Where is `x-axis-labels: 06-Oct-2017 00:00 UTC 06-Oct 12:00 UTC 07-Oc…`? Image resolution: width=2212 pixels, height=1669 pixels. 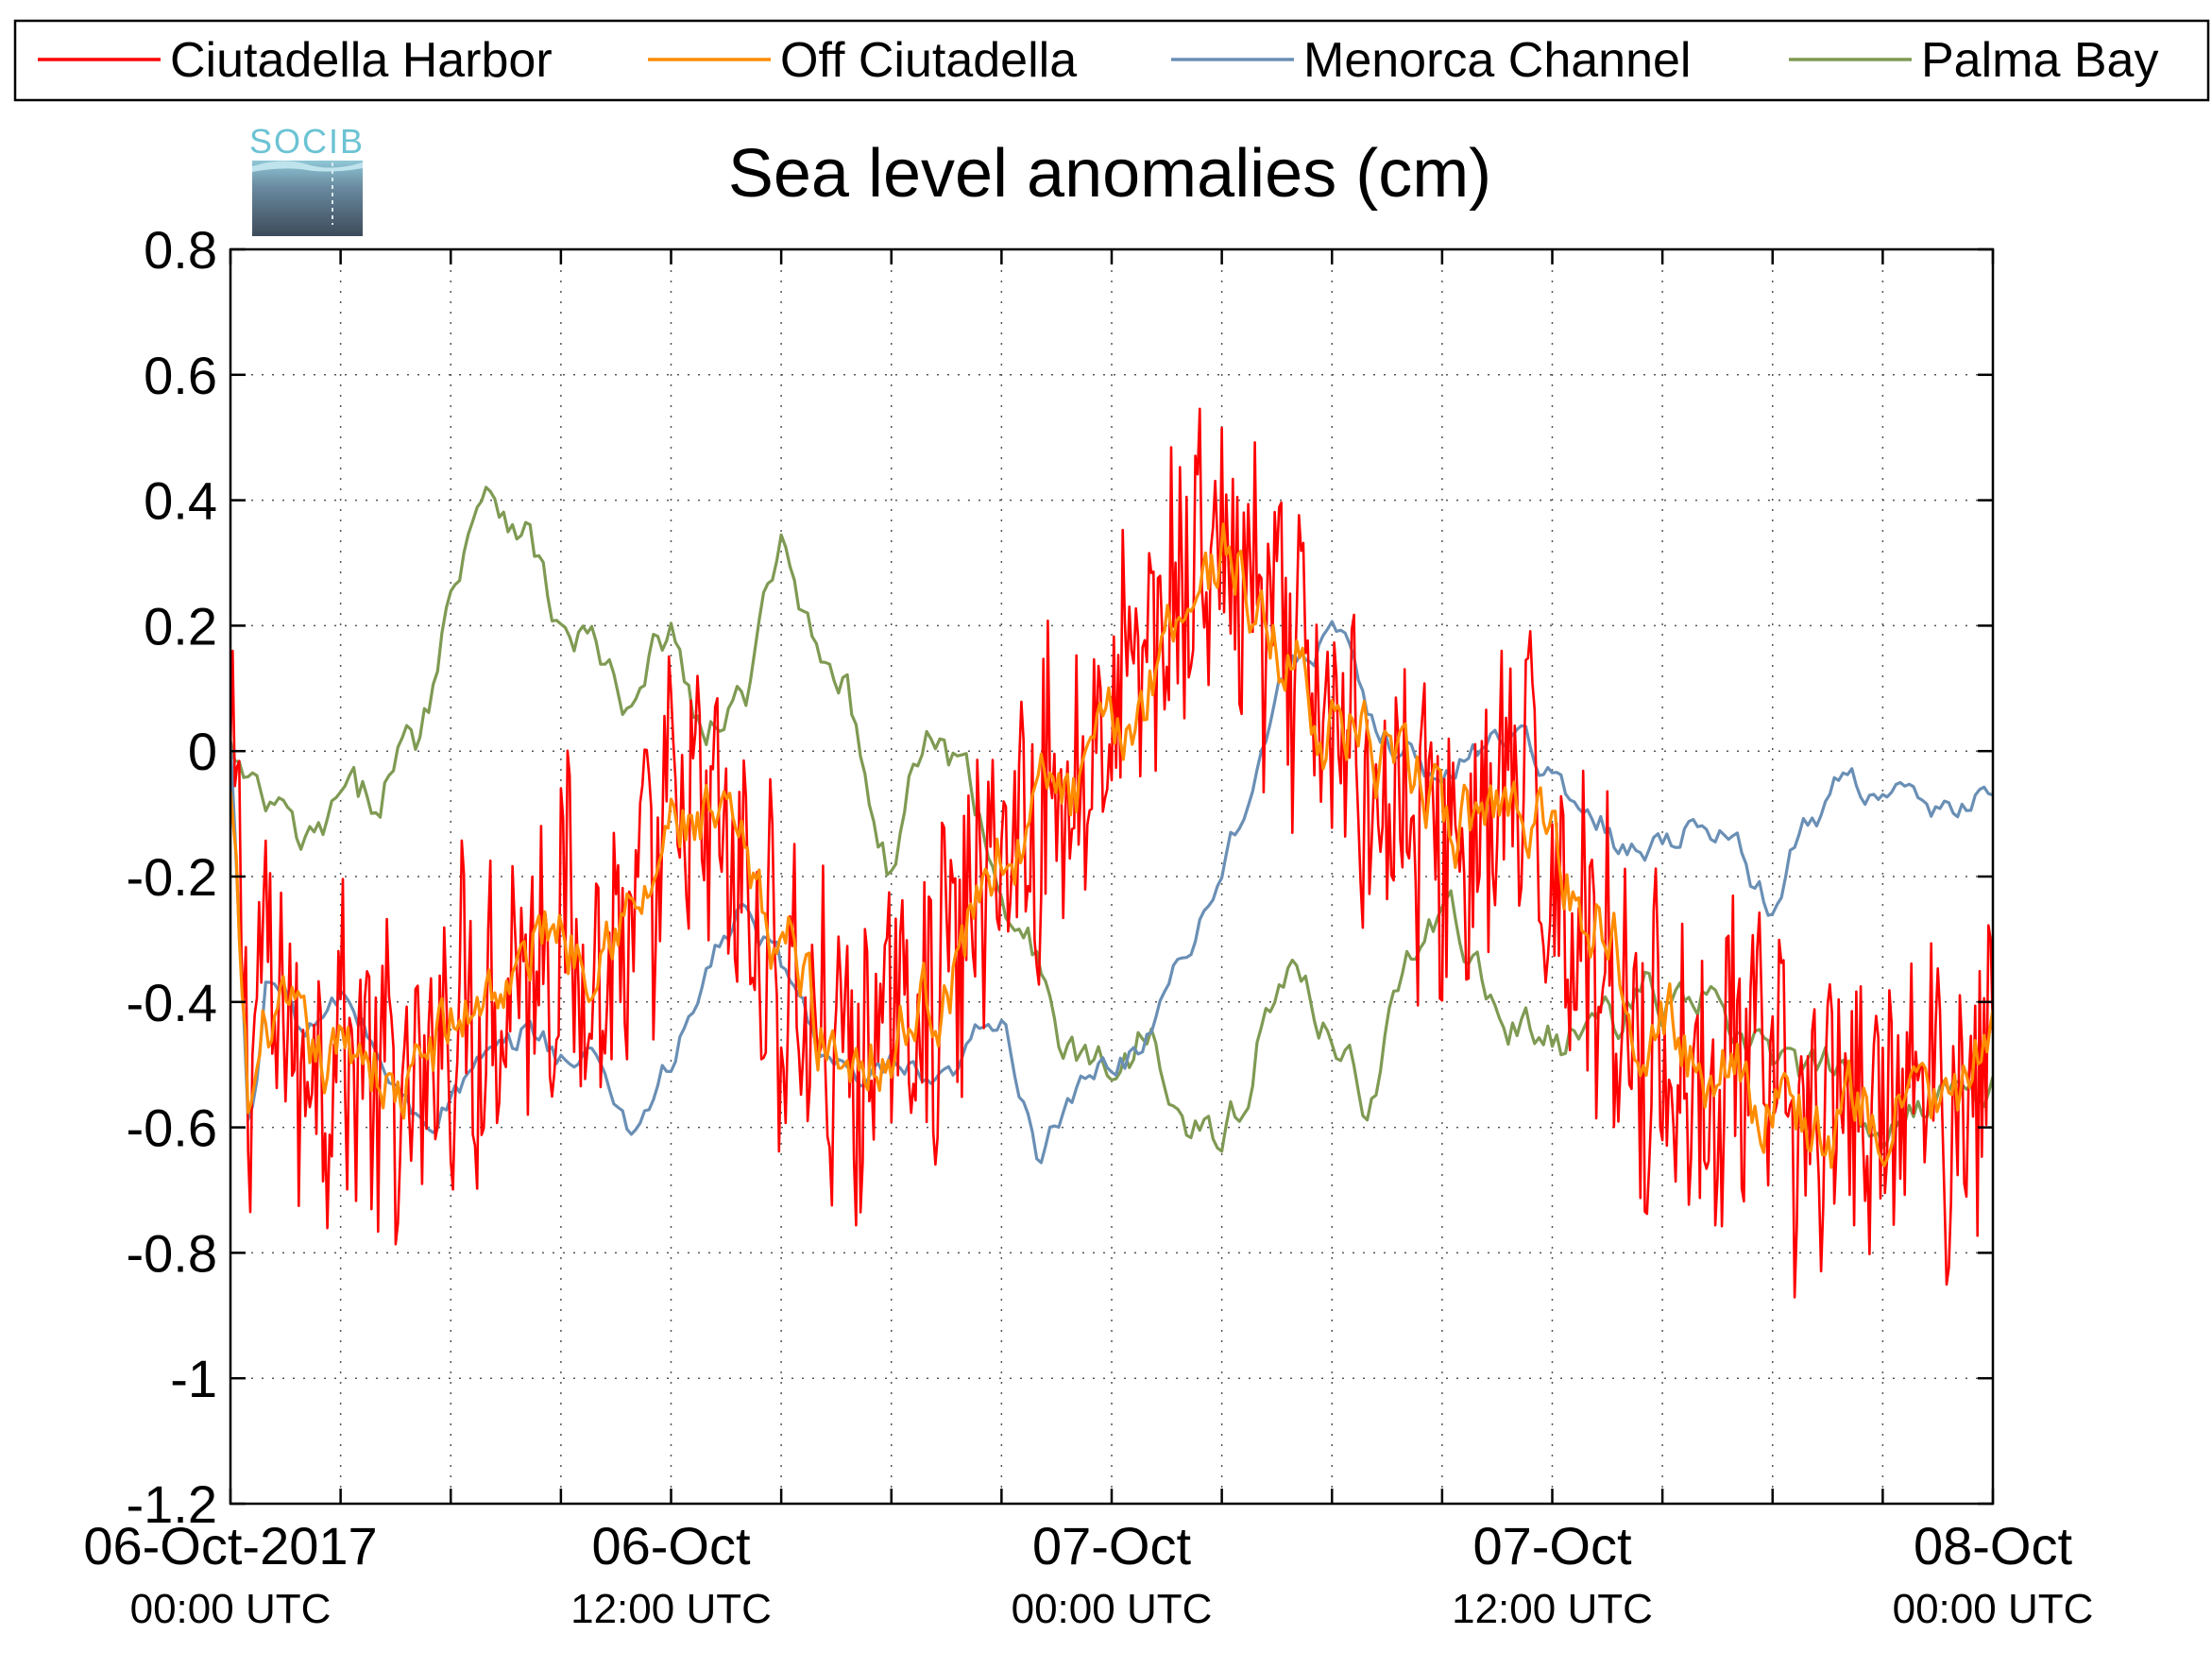
x-axis-labels: 06-Oct-2017 00:00 UTC 06-Oct 12:00 UTC 07-Oc… is located at coordinates (1088, 1574).